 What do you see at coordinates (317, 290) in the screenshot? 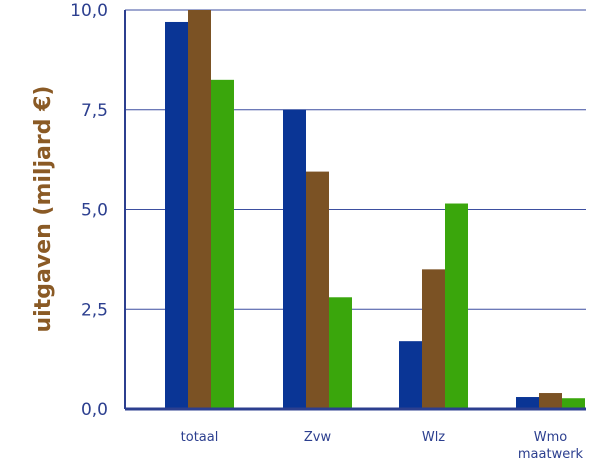
I see `bar-zvw-series2` at bounding box center [317, 290].